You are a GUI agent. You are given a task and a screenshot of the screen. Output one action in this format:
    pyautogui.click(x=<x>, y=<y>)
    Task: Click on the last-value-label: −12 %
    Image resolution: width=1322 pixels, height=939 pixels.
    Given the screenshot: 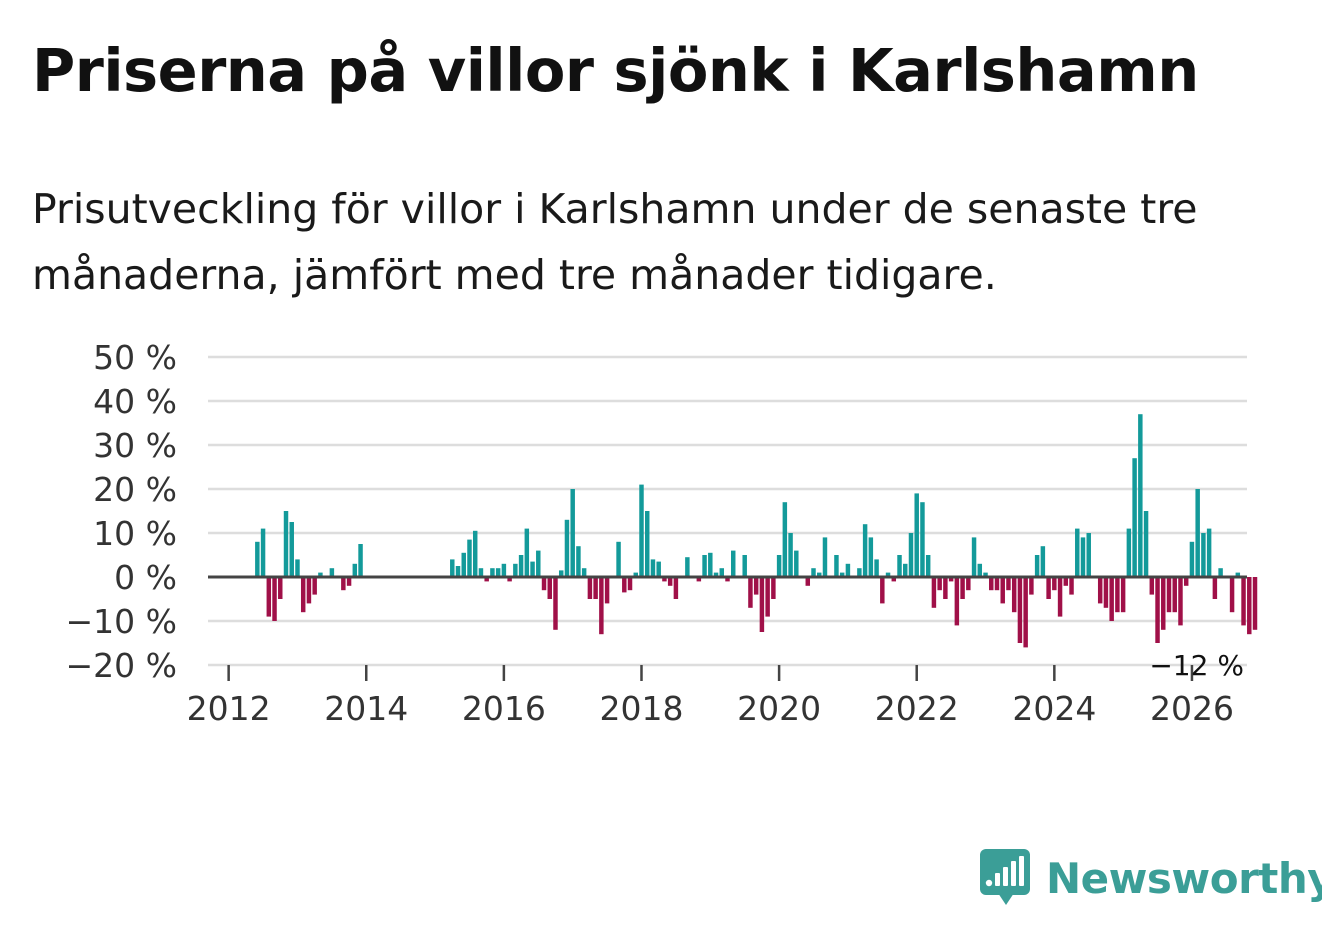 What is the action you would take?
    pyautogui.click(x=1196, y=665)
    